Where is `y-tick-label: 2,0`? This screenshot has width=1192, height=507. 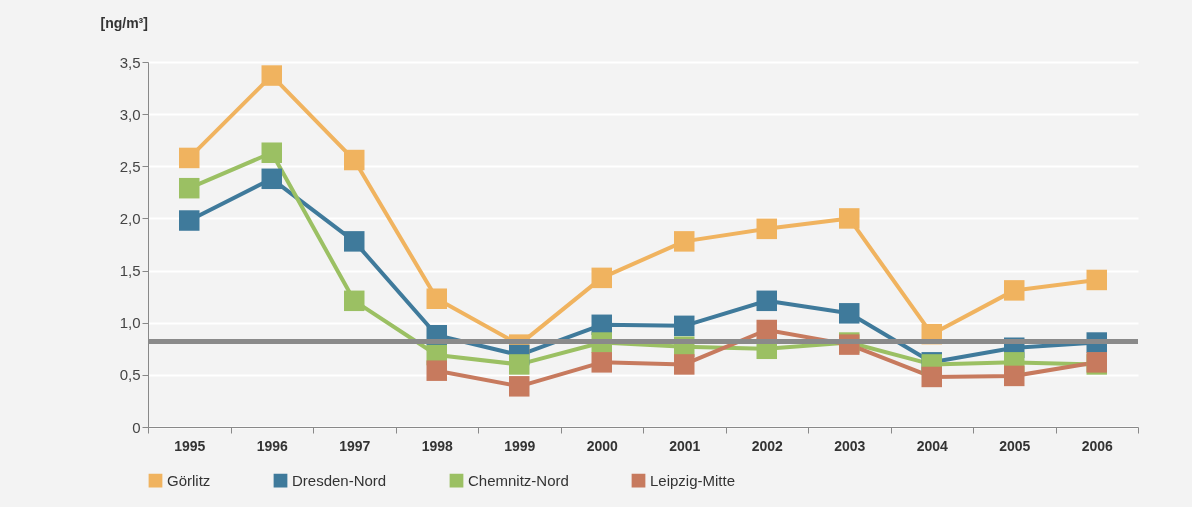
y-tick-label: 2,0 is located at coordinates (130, 218).